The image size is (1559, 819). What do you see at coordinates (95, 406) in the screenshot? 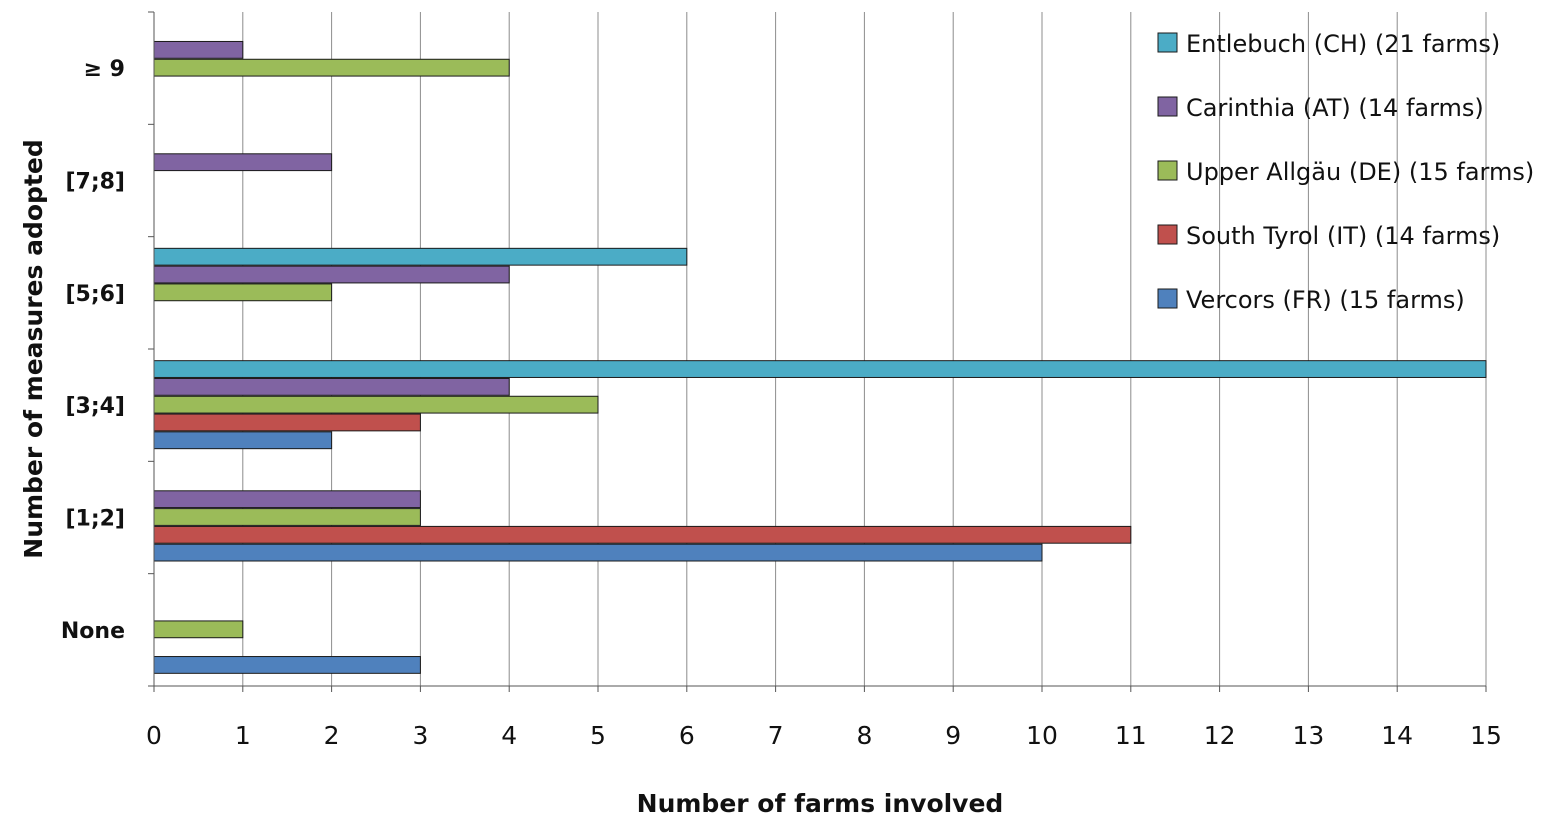
I see `y-category-label: [3;4]` at bounding box center [95, 406].